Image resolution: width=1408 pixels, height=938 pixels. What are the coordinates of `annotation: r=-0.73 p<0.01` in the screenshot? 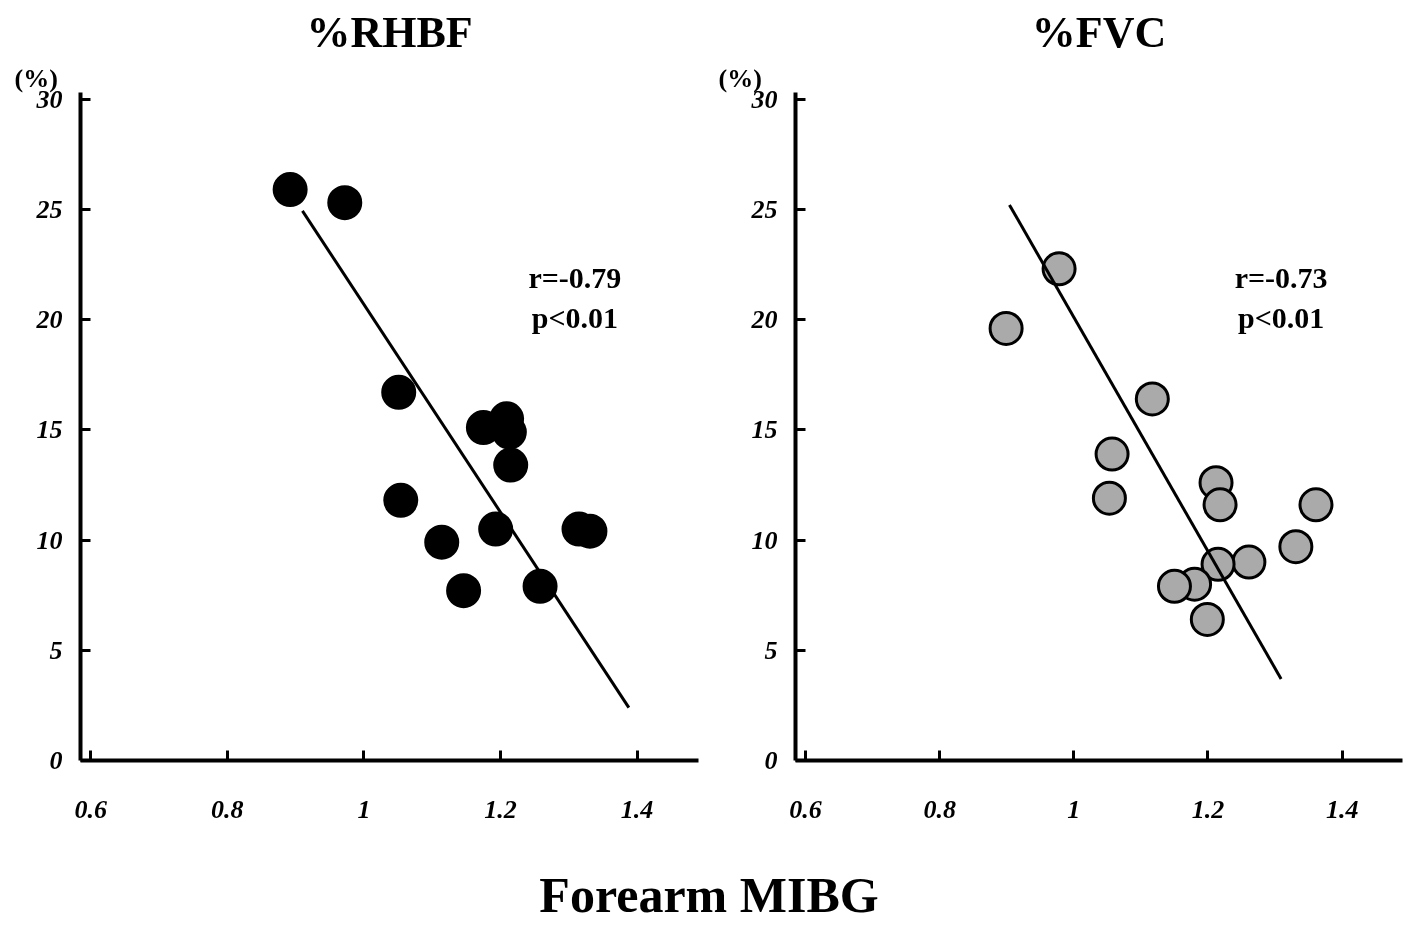 It's located at (1281, 297).